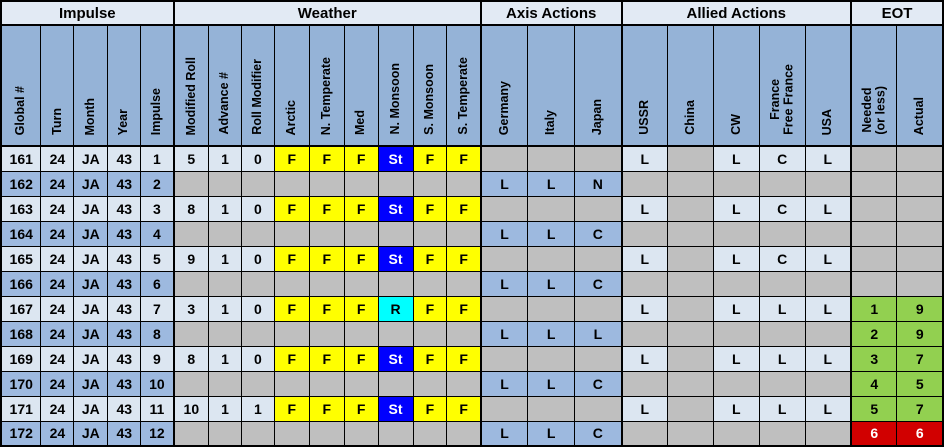 The image size is (944, 447). I want to click on cell-japan: C, so click(598, 383).